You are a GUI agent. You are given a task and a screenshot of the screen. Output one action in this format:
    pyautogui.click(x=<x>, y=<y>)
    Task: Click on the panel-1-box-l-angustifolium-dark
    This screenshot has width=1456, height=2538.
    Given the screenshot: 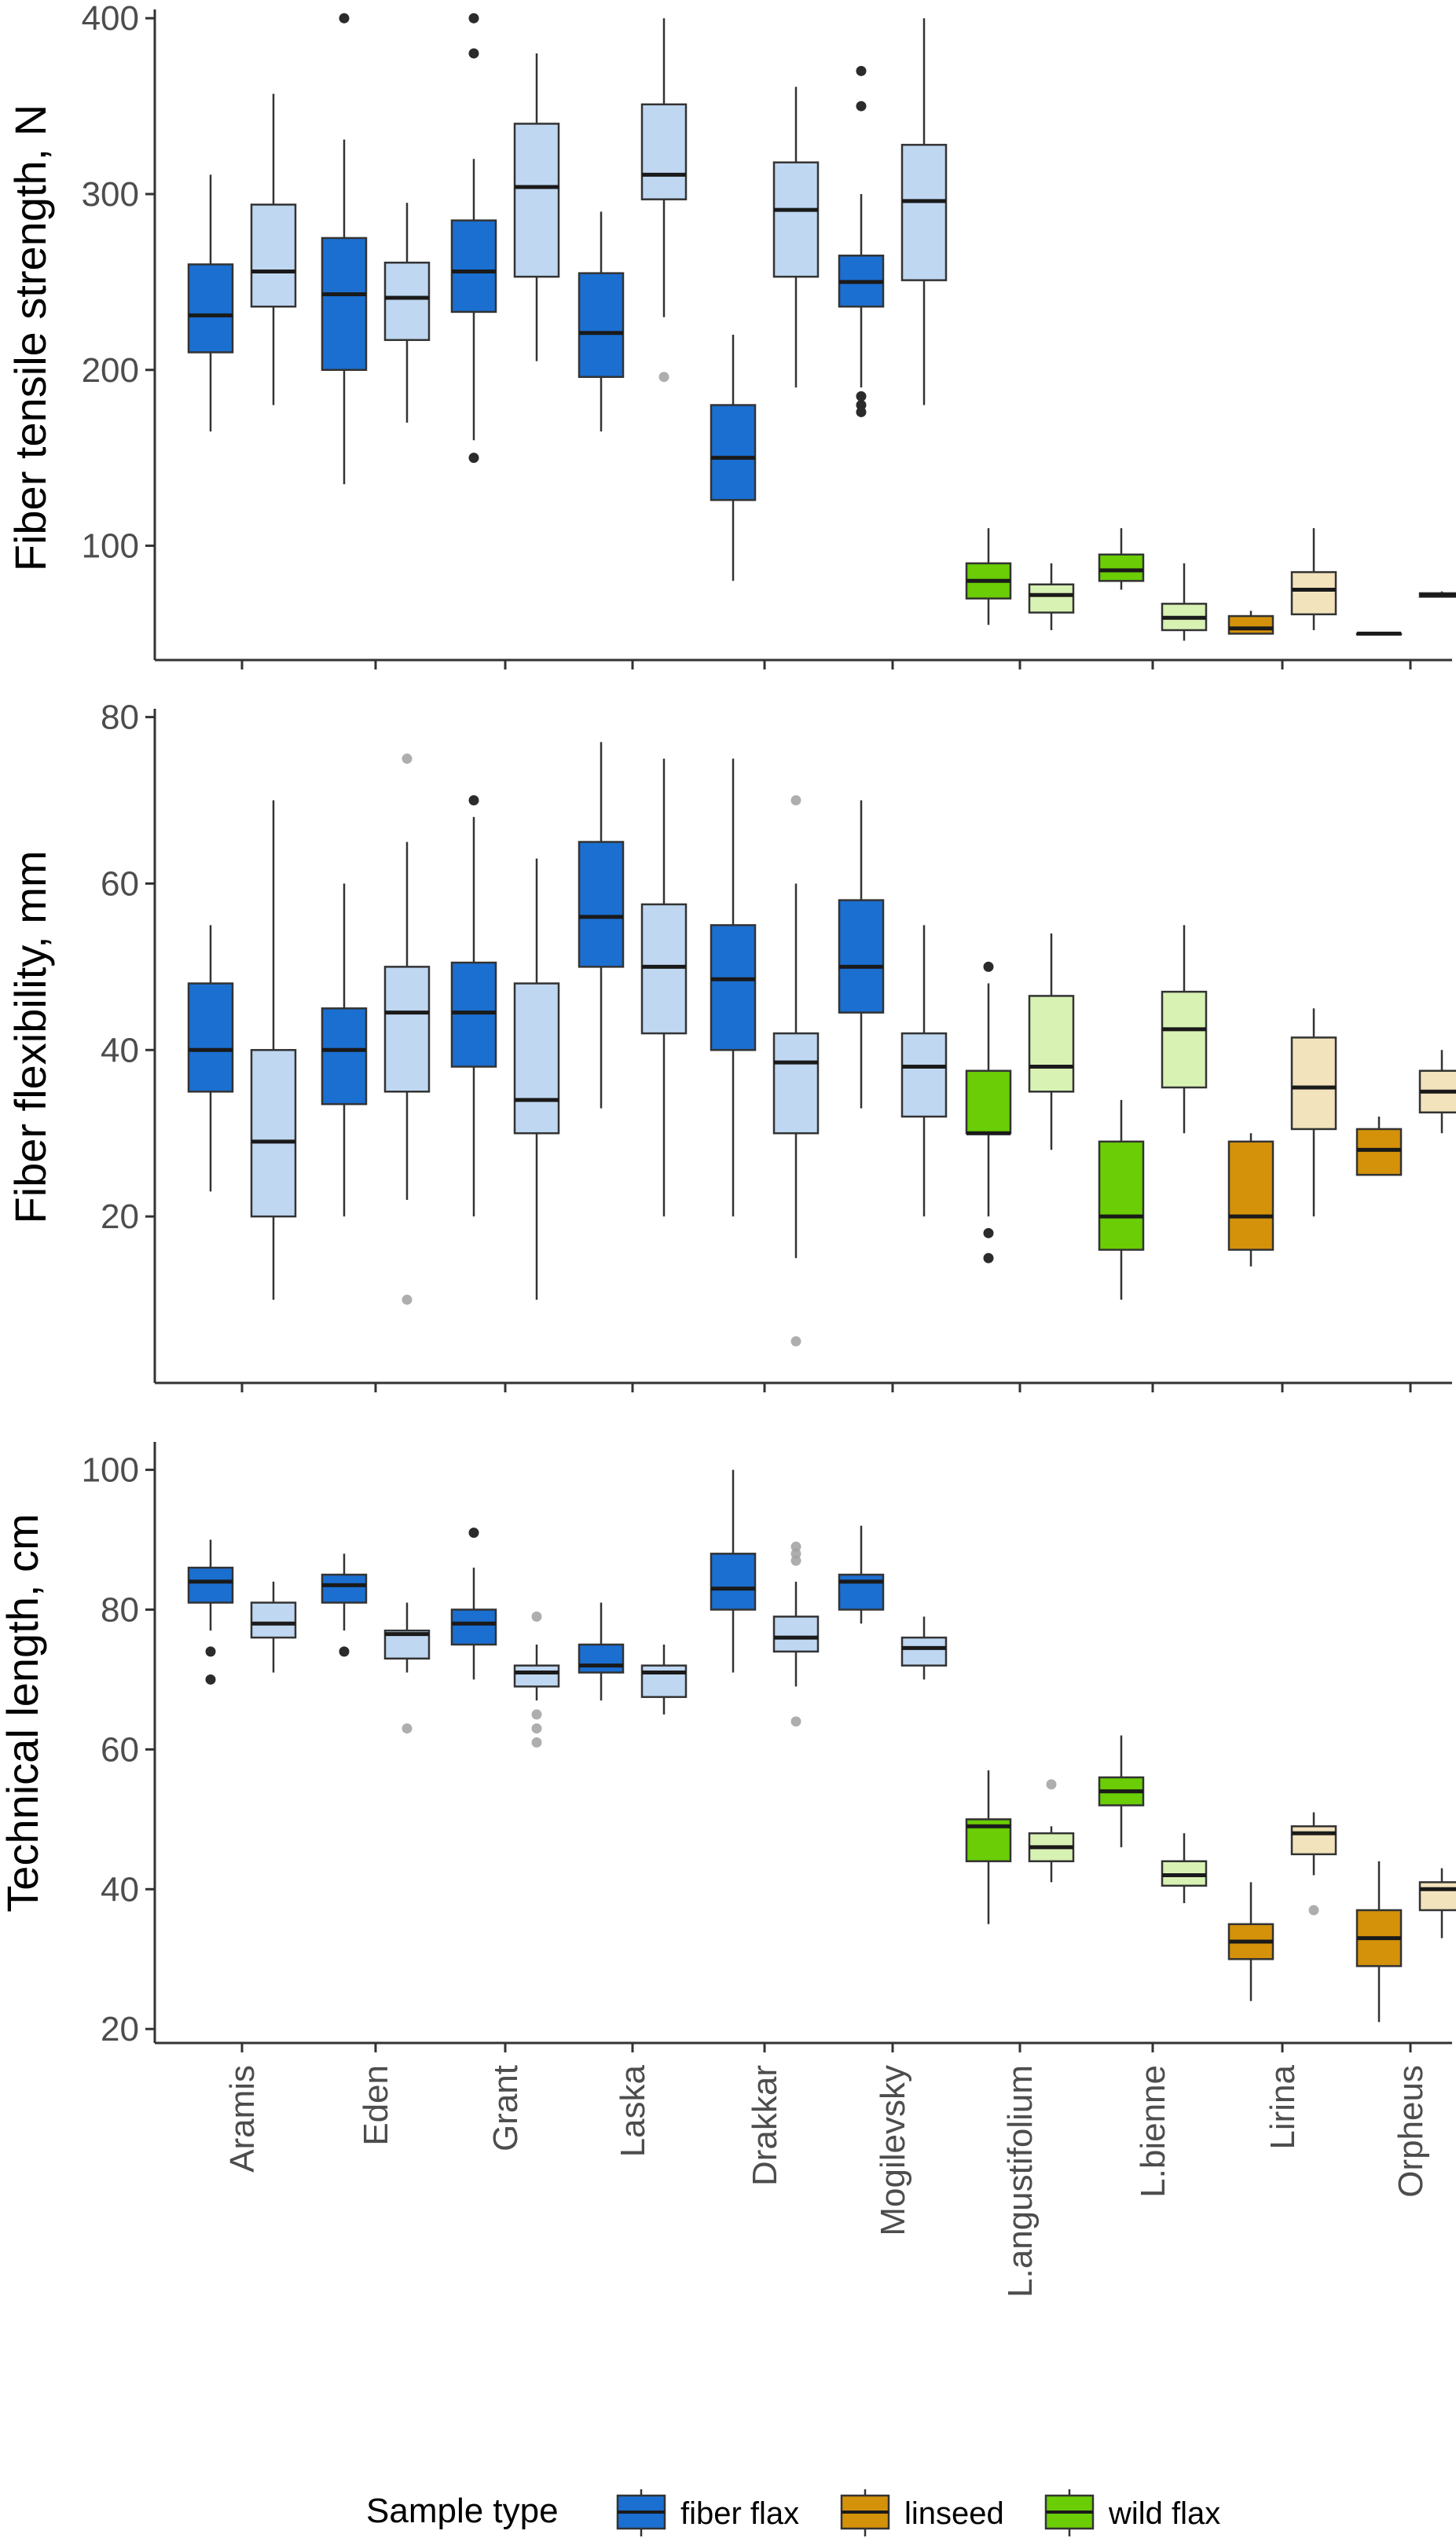 What is the action you would take?
    pyautogui.click(x=988, y=576)
    